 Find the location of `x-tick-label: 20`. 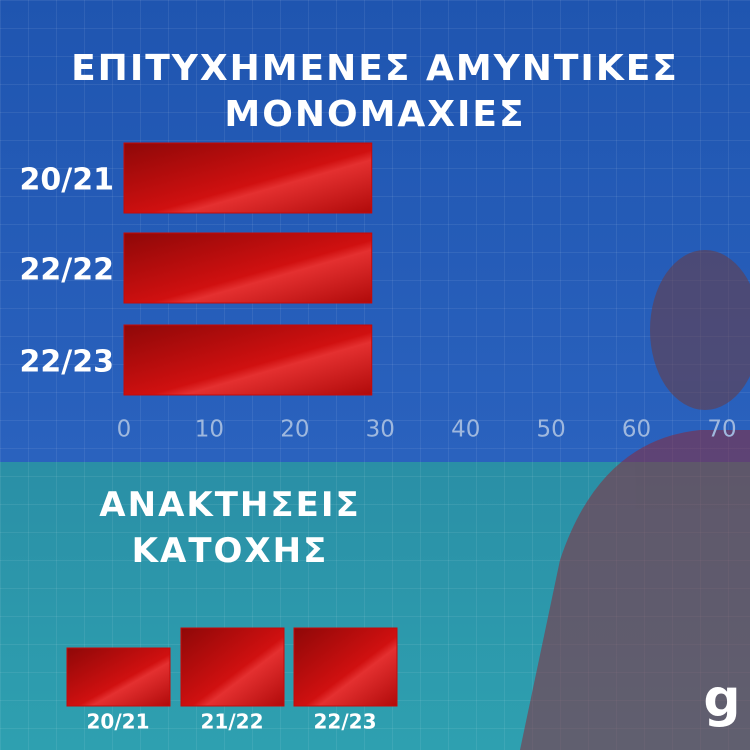

x-tick-label: 20 is located at coordinates (294, 430).